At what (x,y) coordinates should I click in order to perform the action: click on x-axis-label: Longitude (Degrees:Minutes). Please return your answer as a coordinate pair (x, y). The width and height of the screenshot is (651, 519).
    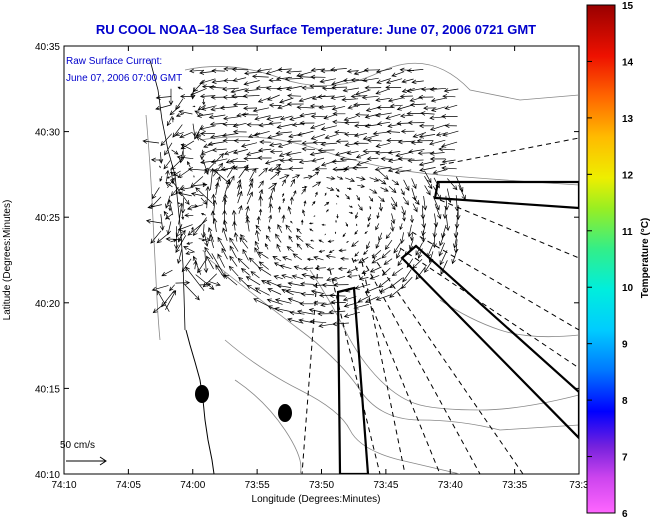
    Looking at the image, I should click on (316, 499).